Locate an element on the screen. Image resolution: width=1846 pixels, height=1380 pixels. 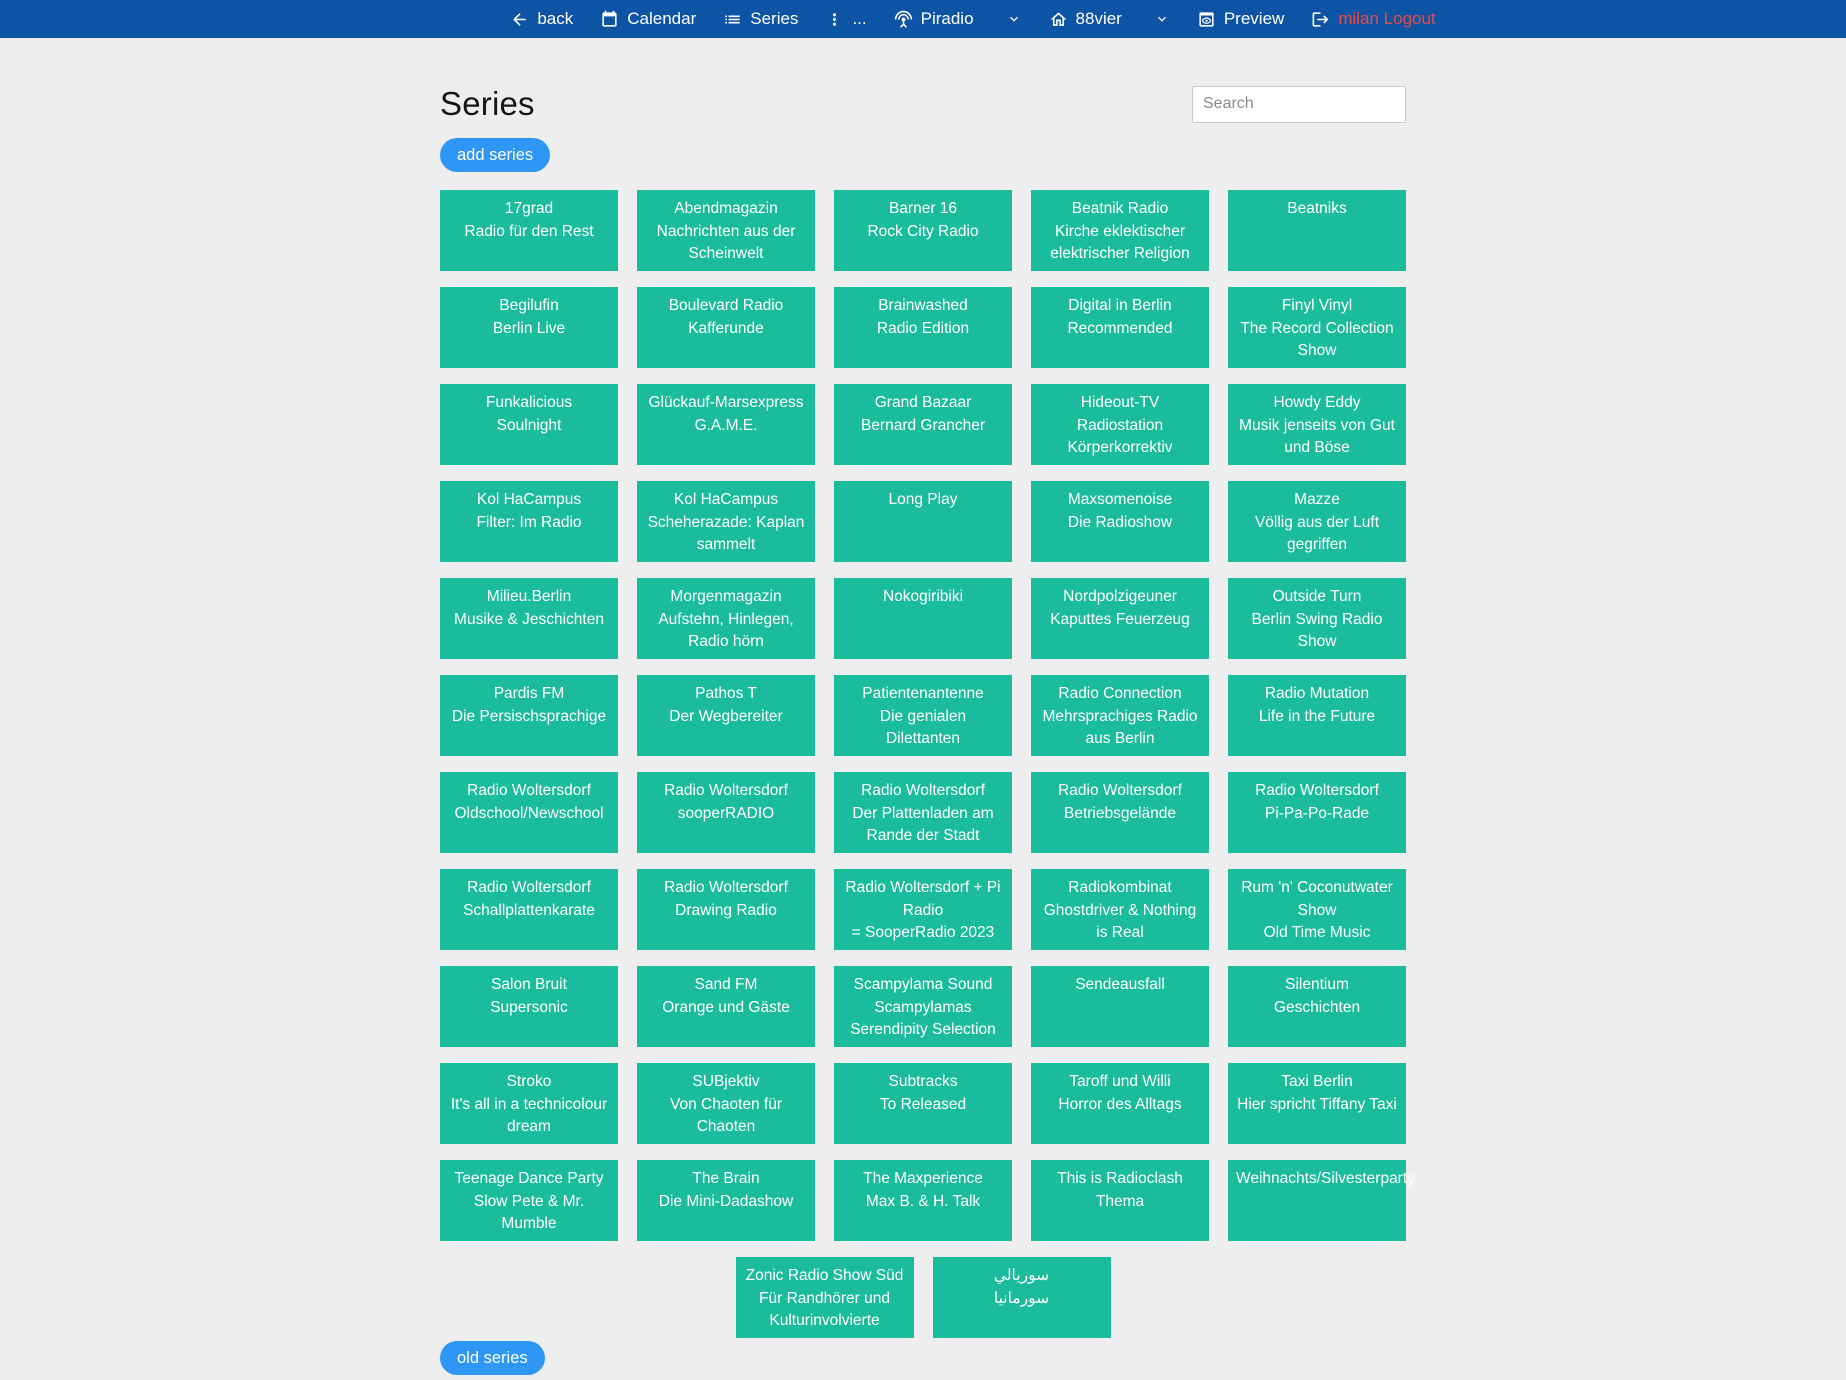
series-card: Sendeausfall is located at coordinates (1120, 1006).